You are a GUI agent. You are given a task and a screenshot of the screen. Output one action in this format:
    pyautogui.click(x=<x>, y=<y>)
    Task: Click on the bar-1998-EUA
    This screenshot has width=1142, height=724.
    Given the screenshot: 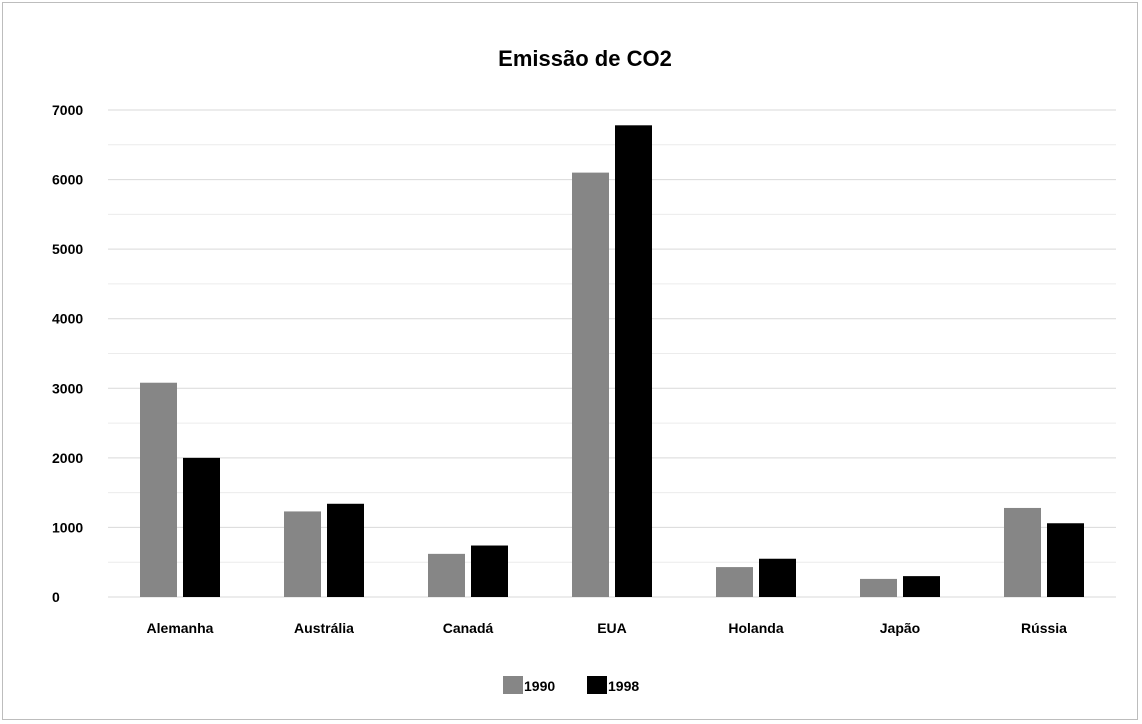 What is the action you would take?
    pyautogui.click(x=633, y=361)
    